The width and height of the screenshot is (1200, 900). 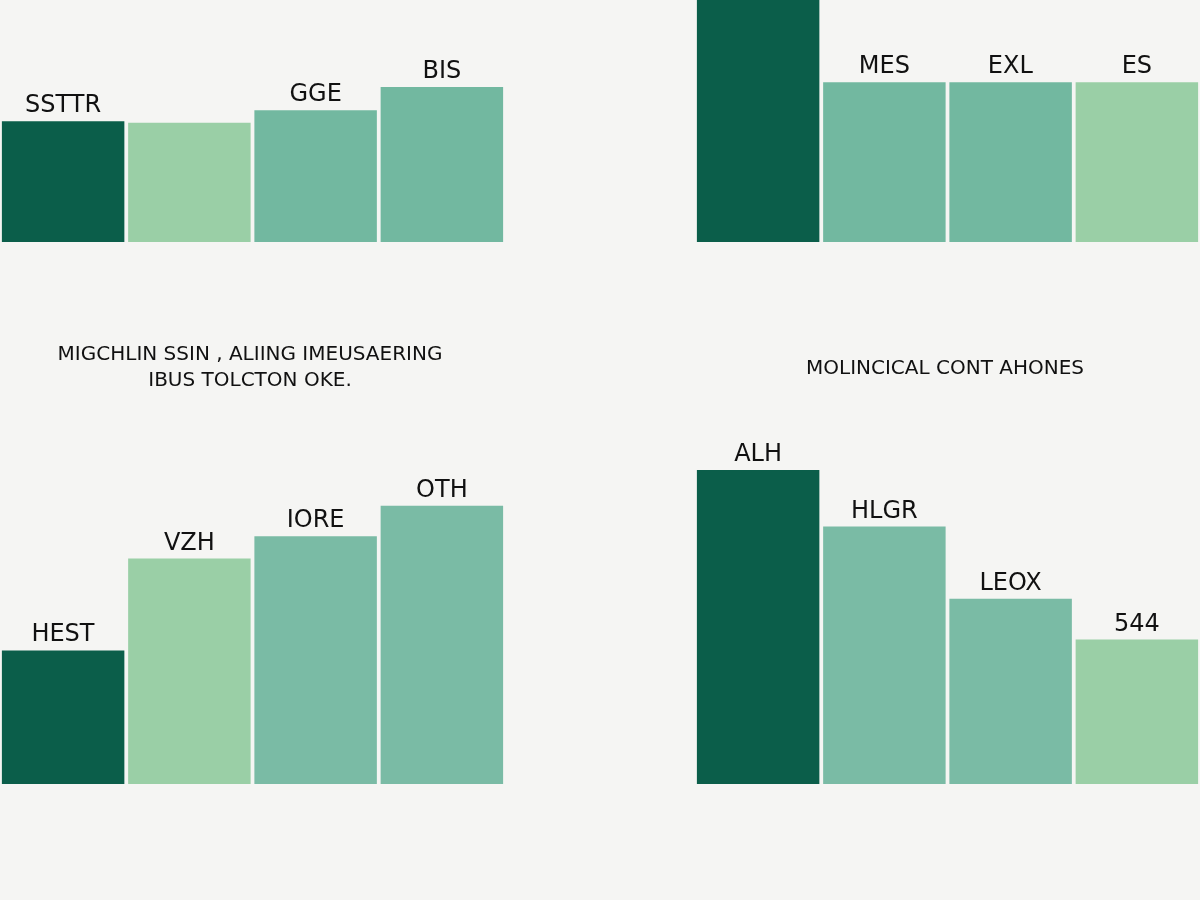 I want to click on x-tick-label: BIS, so click(x=442, y=70).